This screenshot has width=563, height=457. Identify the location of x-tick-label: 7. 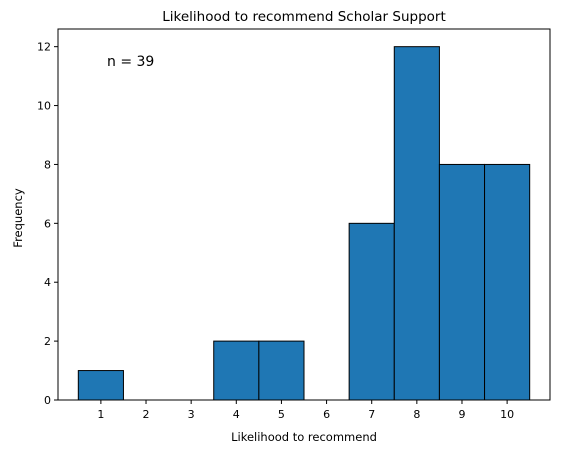
(371, 414).